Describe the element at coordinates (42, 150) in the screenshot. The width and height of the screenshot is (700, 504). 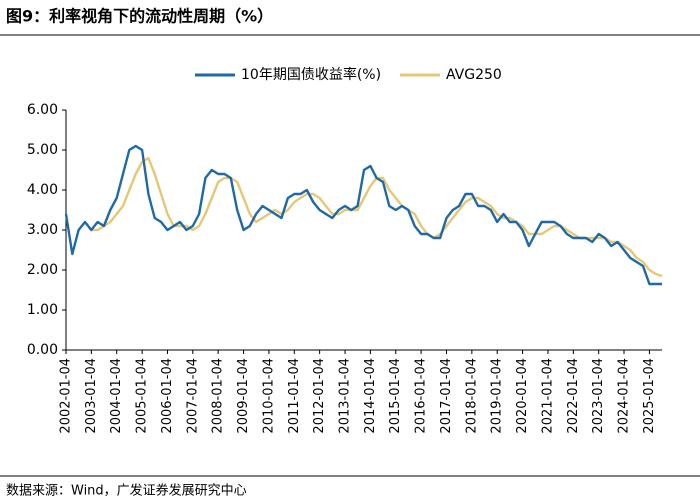
I see `y-tick-label: 5.00` at that location.